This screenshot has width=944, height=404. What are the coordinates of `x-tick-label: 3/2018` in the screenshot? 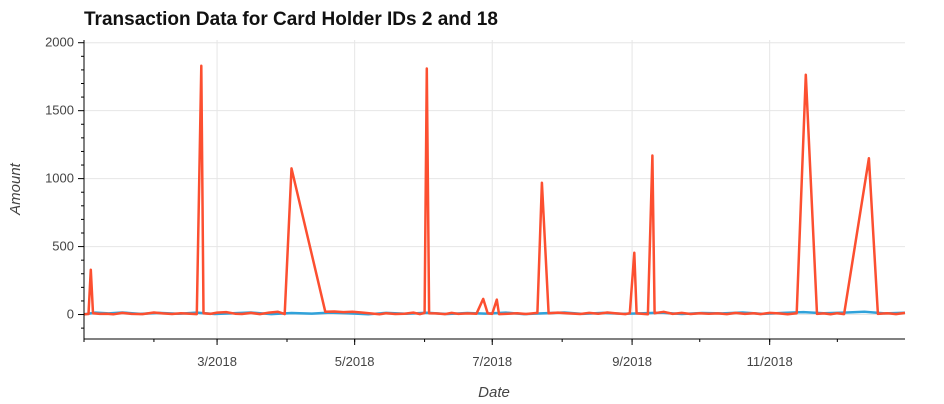 It's located at (217, 361).